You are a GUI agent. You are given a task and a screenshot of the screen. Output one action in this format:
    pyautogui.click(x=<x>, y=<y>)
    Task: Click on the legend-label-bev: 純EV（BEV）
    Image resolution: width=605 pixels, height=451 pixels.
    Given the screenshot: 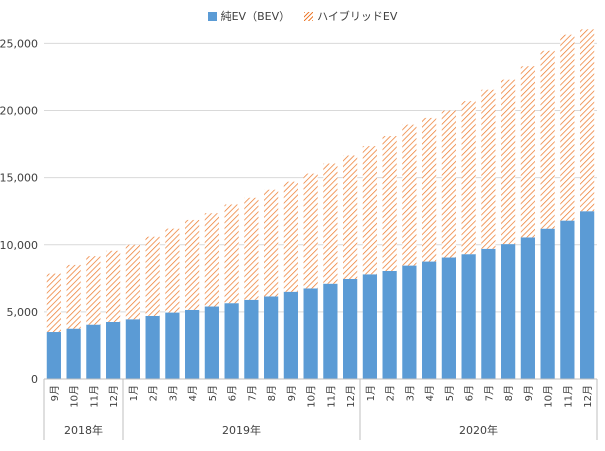 What is the action you would take?
    pyautogui.click(x=255, y=16)
    